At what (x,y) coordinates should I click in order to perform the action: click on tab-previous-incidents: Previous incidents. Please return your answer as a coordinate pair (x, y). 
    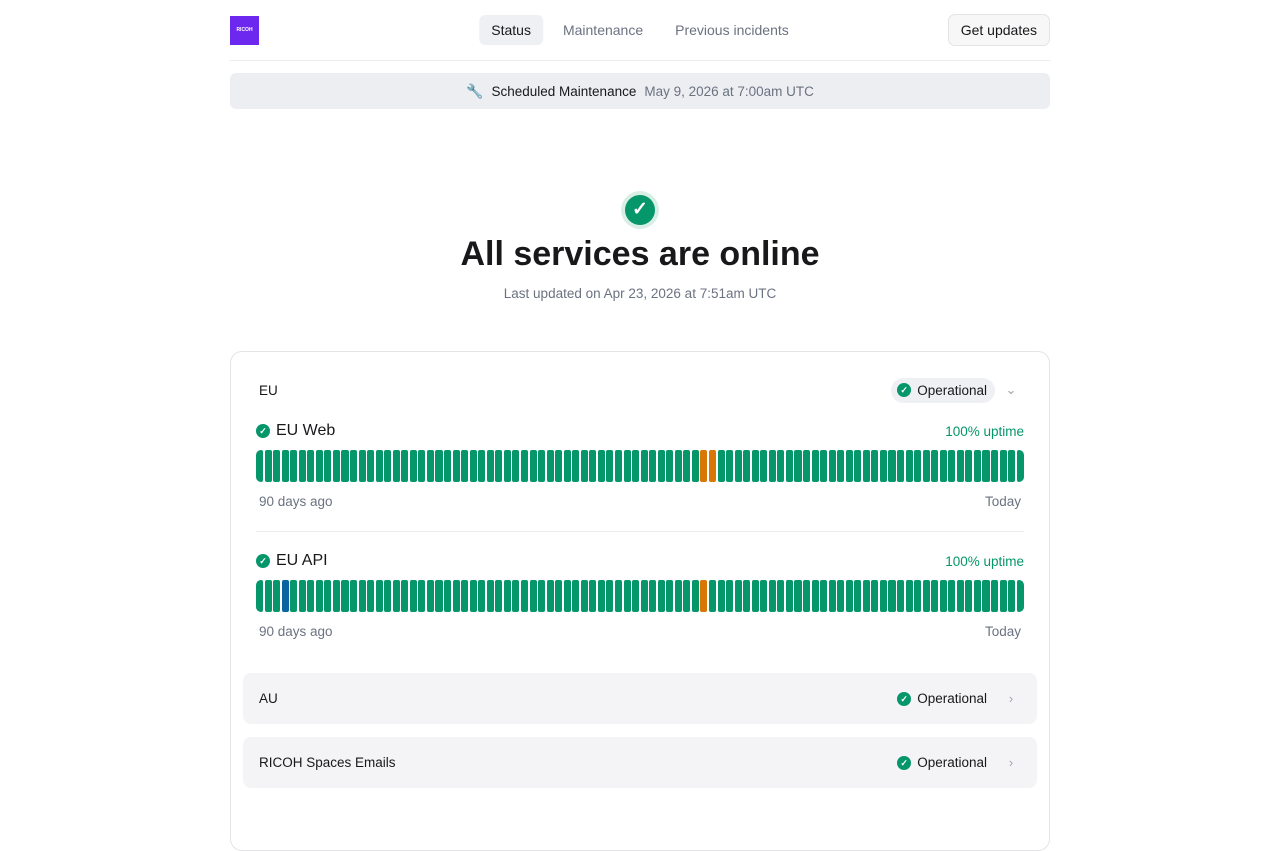
    Looking at the image, I should click on (732, 30).